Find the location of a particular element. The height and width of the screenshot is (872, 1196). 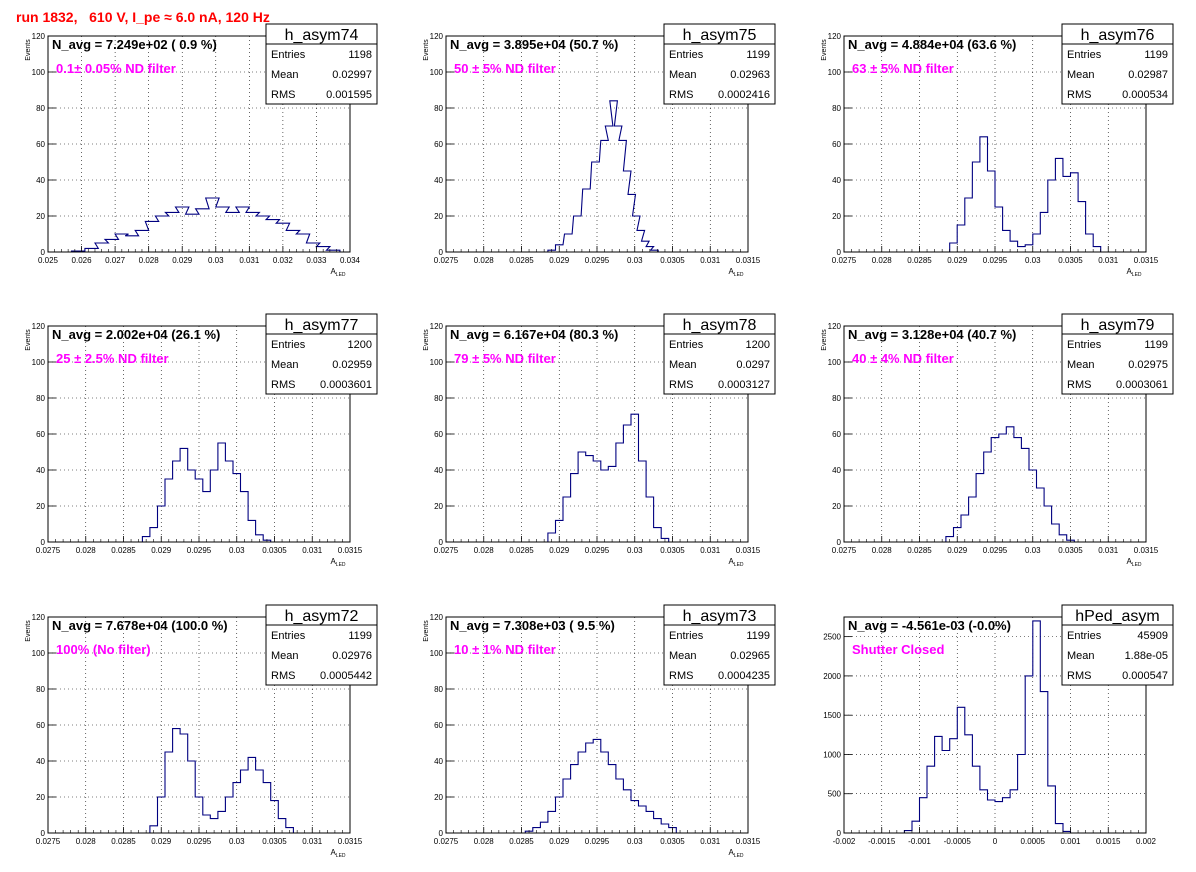

x-tick-label: 0.001 is located at coordinates (1070, 841).